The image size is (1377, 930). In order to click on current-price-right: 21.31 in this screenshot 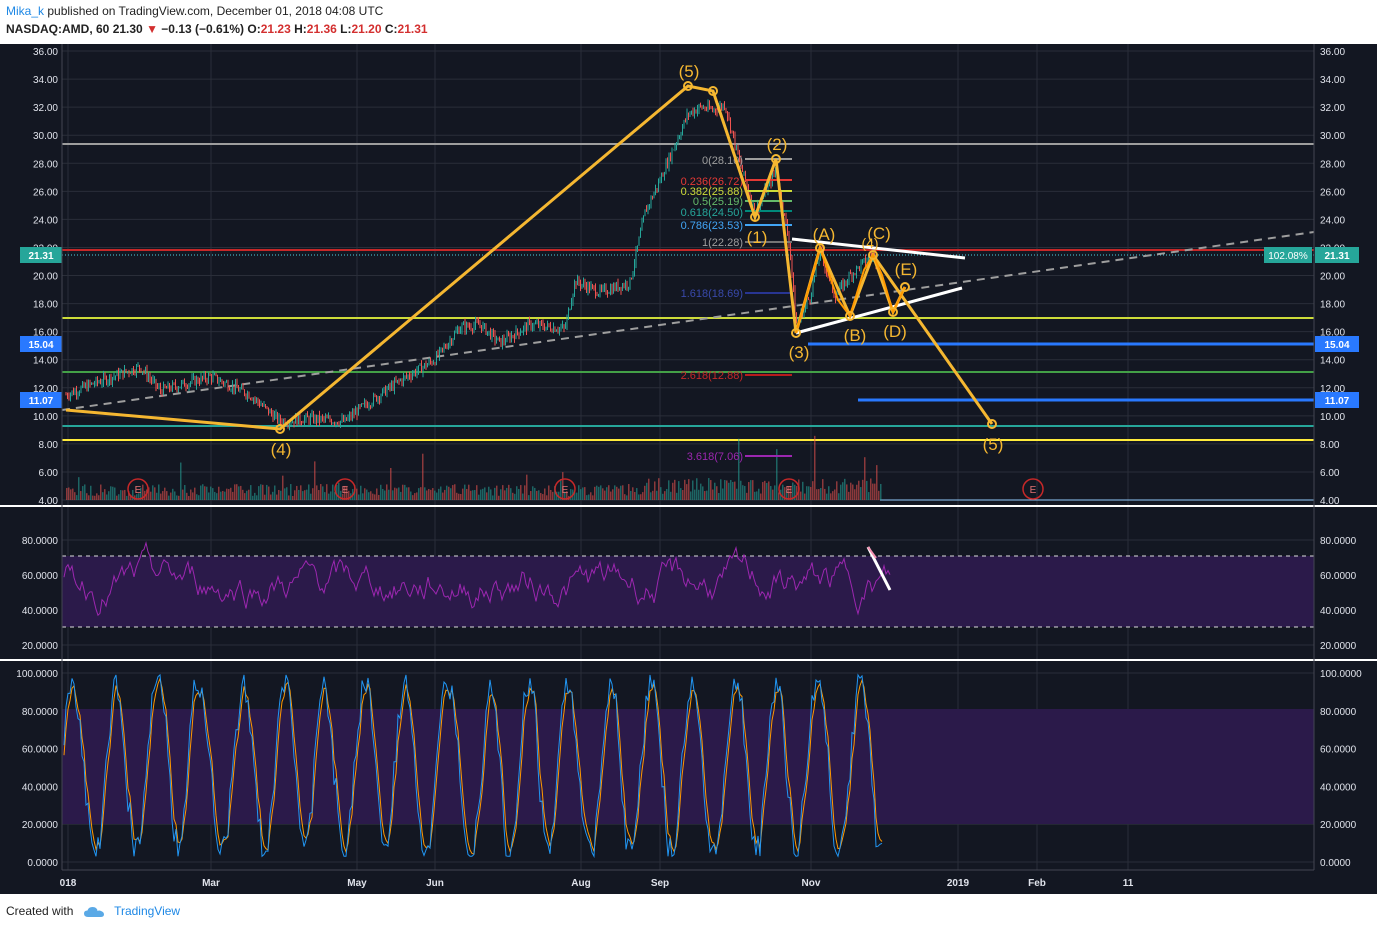, I will do `click(1336, 256)`.